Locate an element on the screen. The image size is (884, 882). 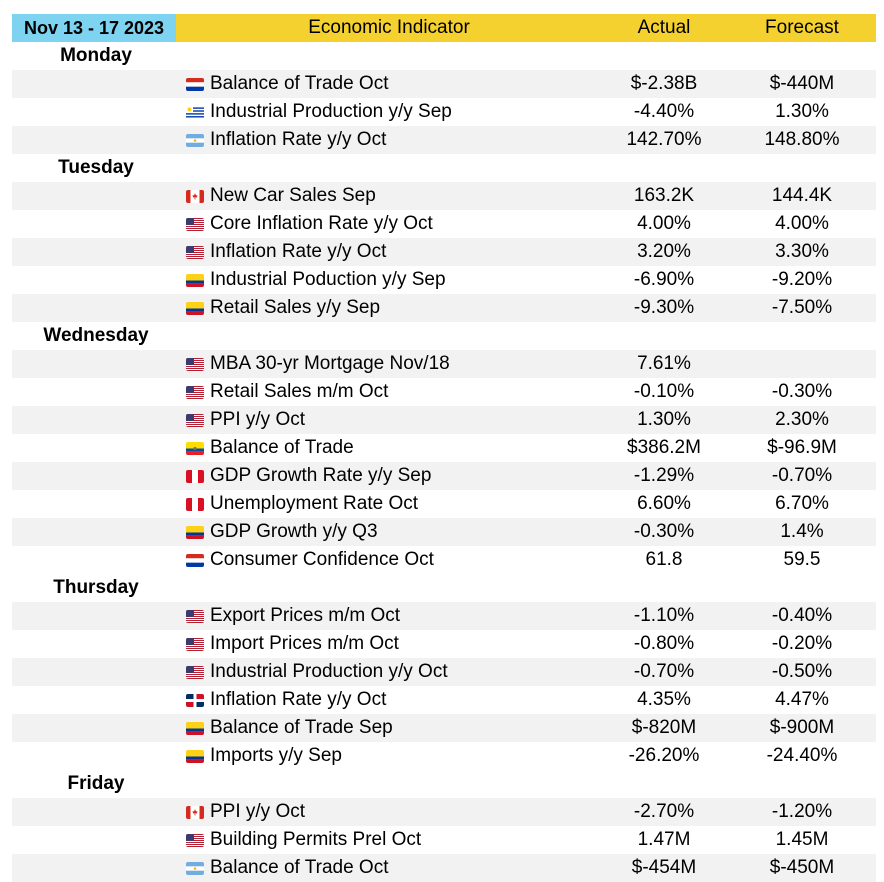
indicator-name: Balance of Trade Oct is located at coordinates (299, 867).